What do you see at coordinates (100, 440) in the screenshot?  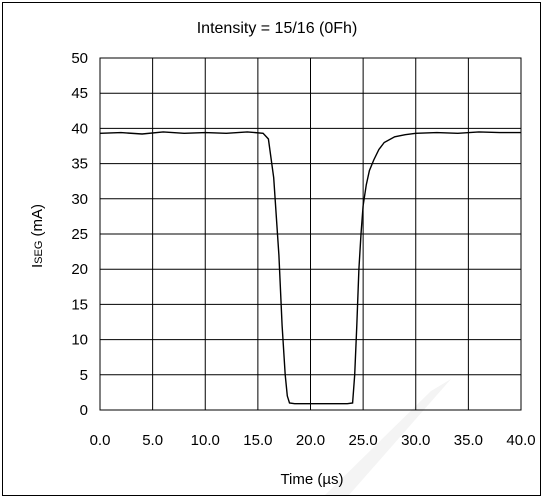 I see `x-tick-label: 0.0` at bounding box center [100, 440].